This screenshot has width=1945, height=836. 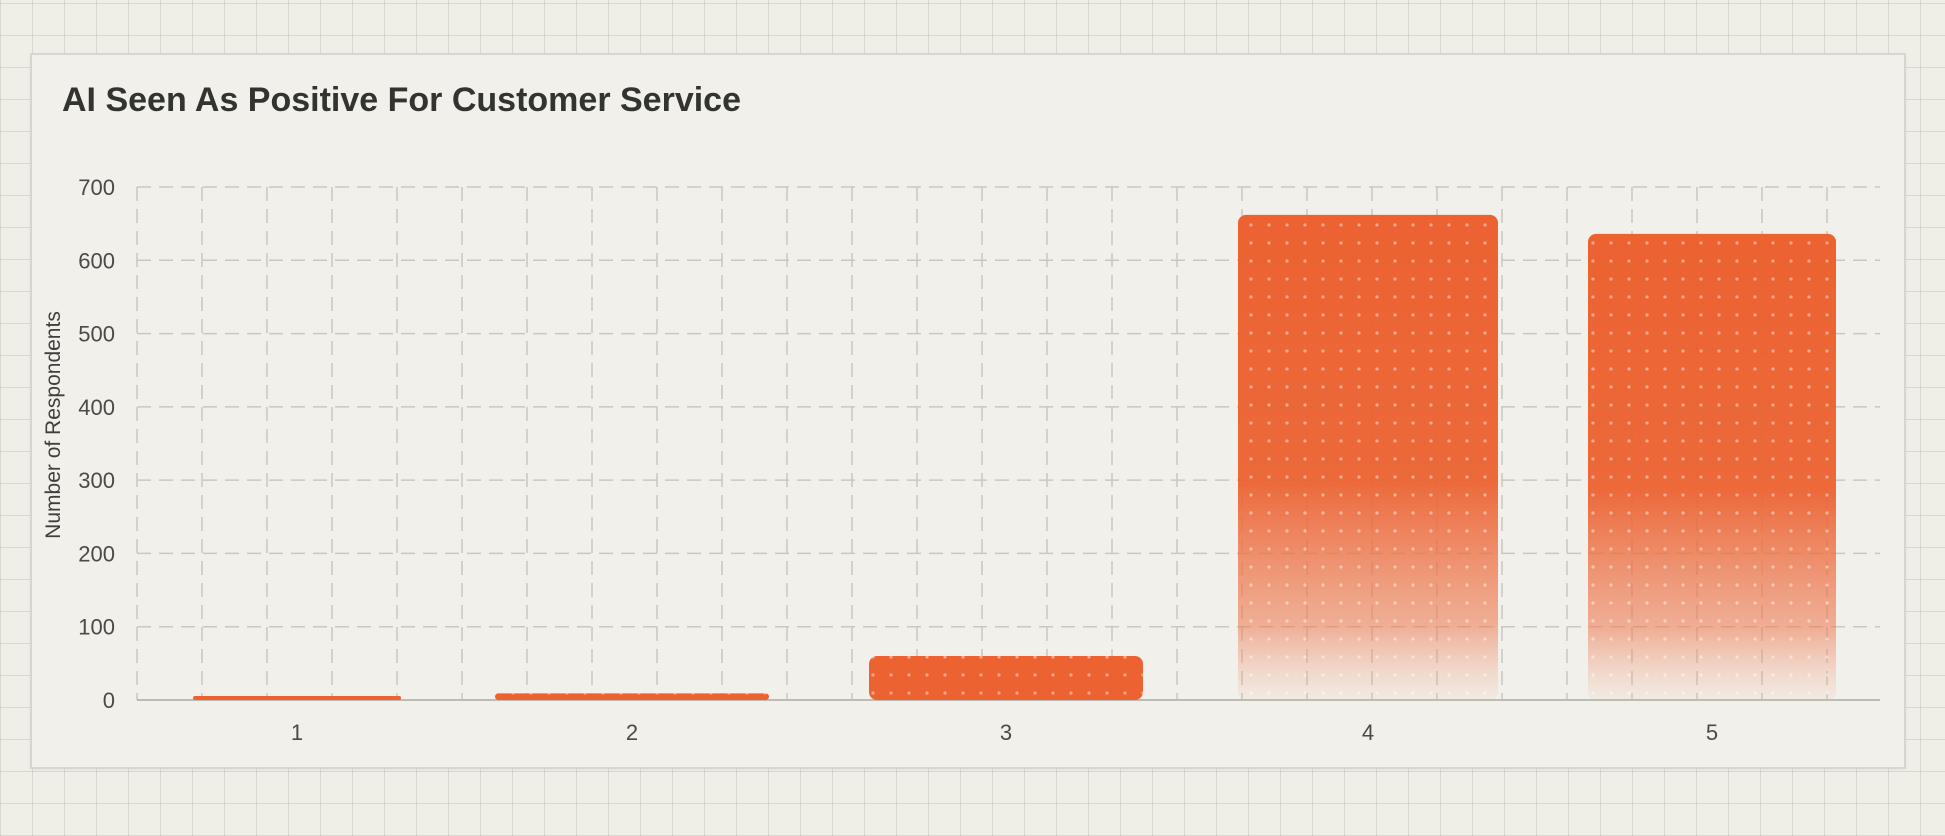 I want to click on y-tick-label: 700, so click(x=96, y=187).